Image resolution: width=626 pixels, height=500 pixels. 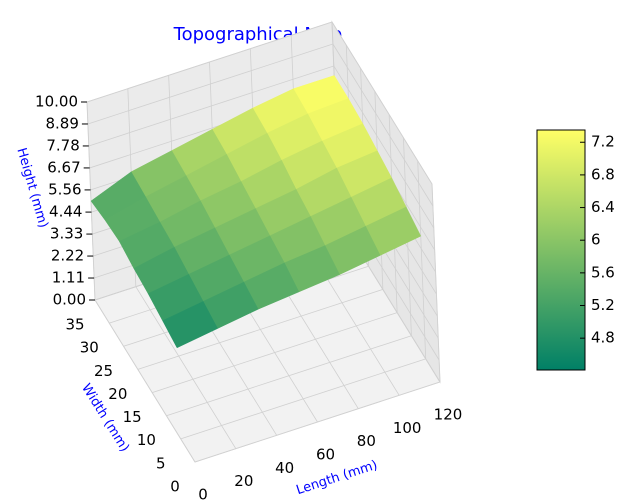 What do you see at coordinates (146, 440) in the screenshot?
I see `y-tick-label: 10` at bounding box center [146, 440].